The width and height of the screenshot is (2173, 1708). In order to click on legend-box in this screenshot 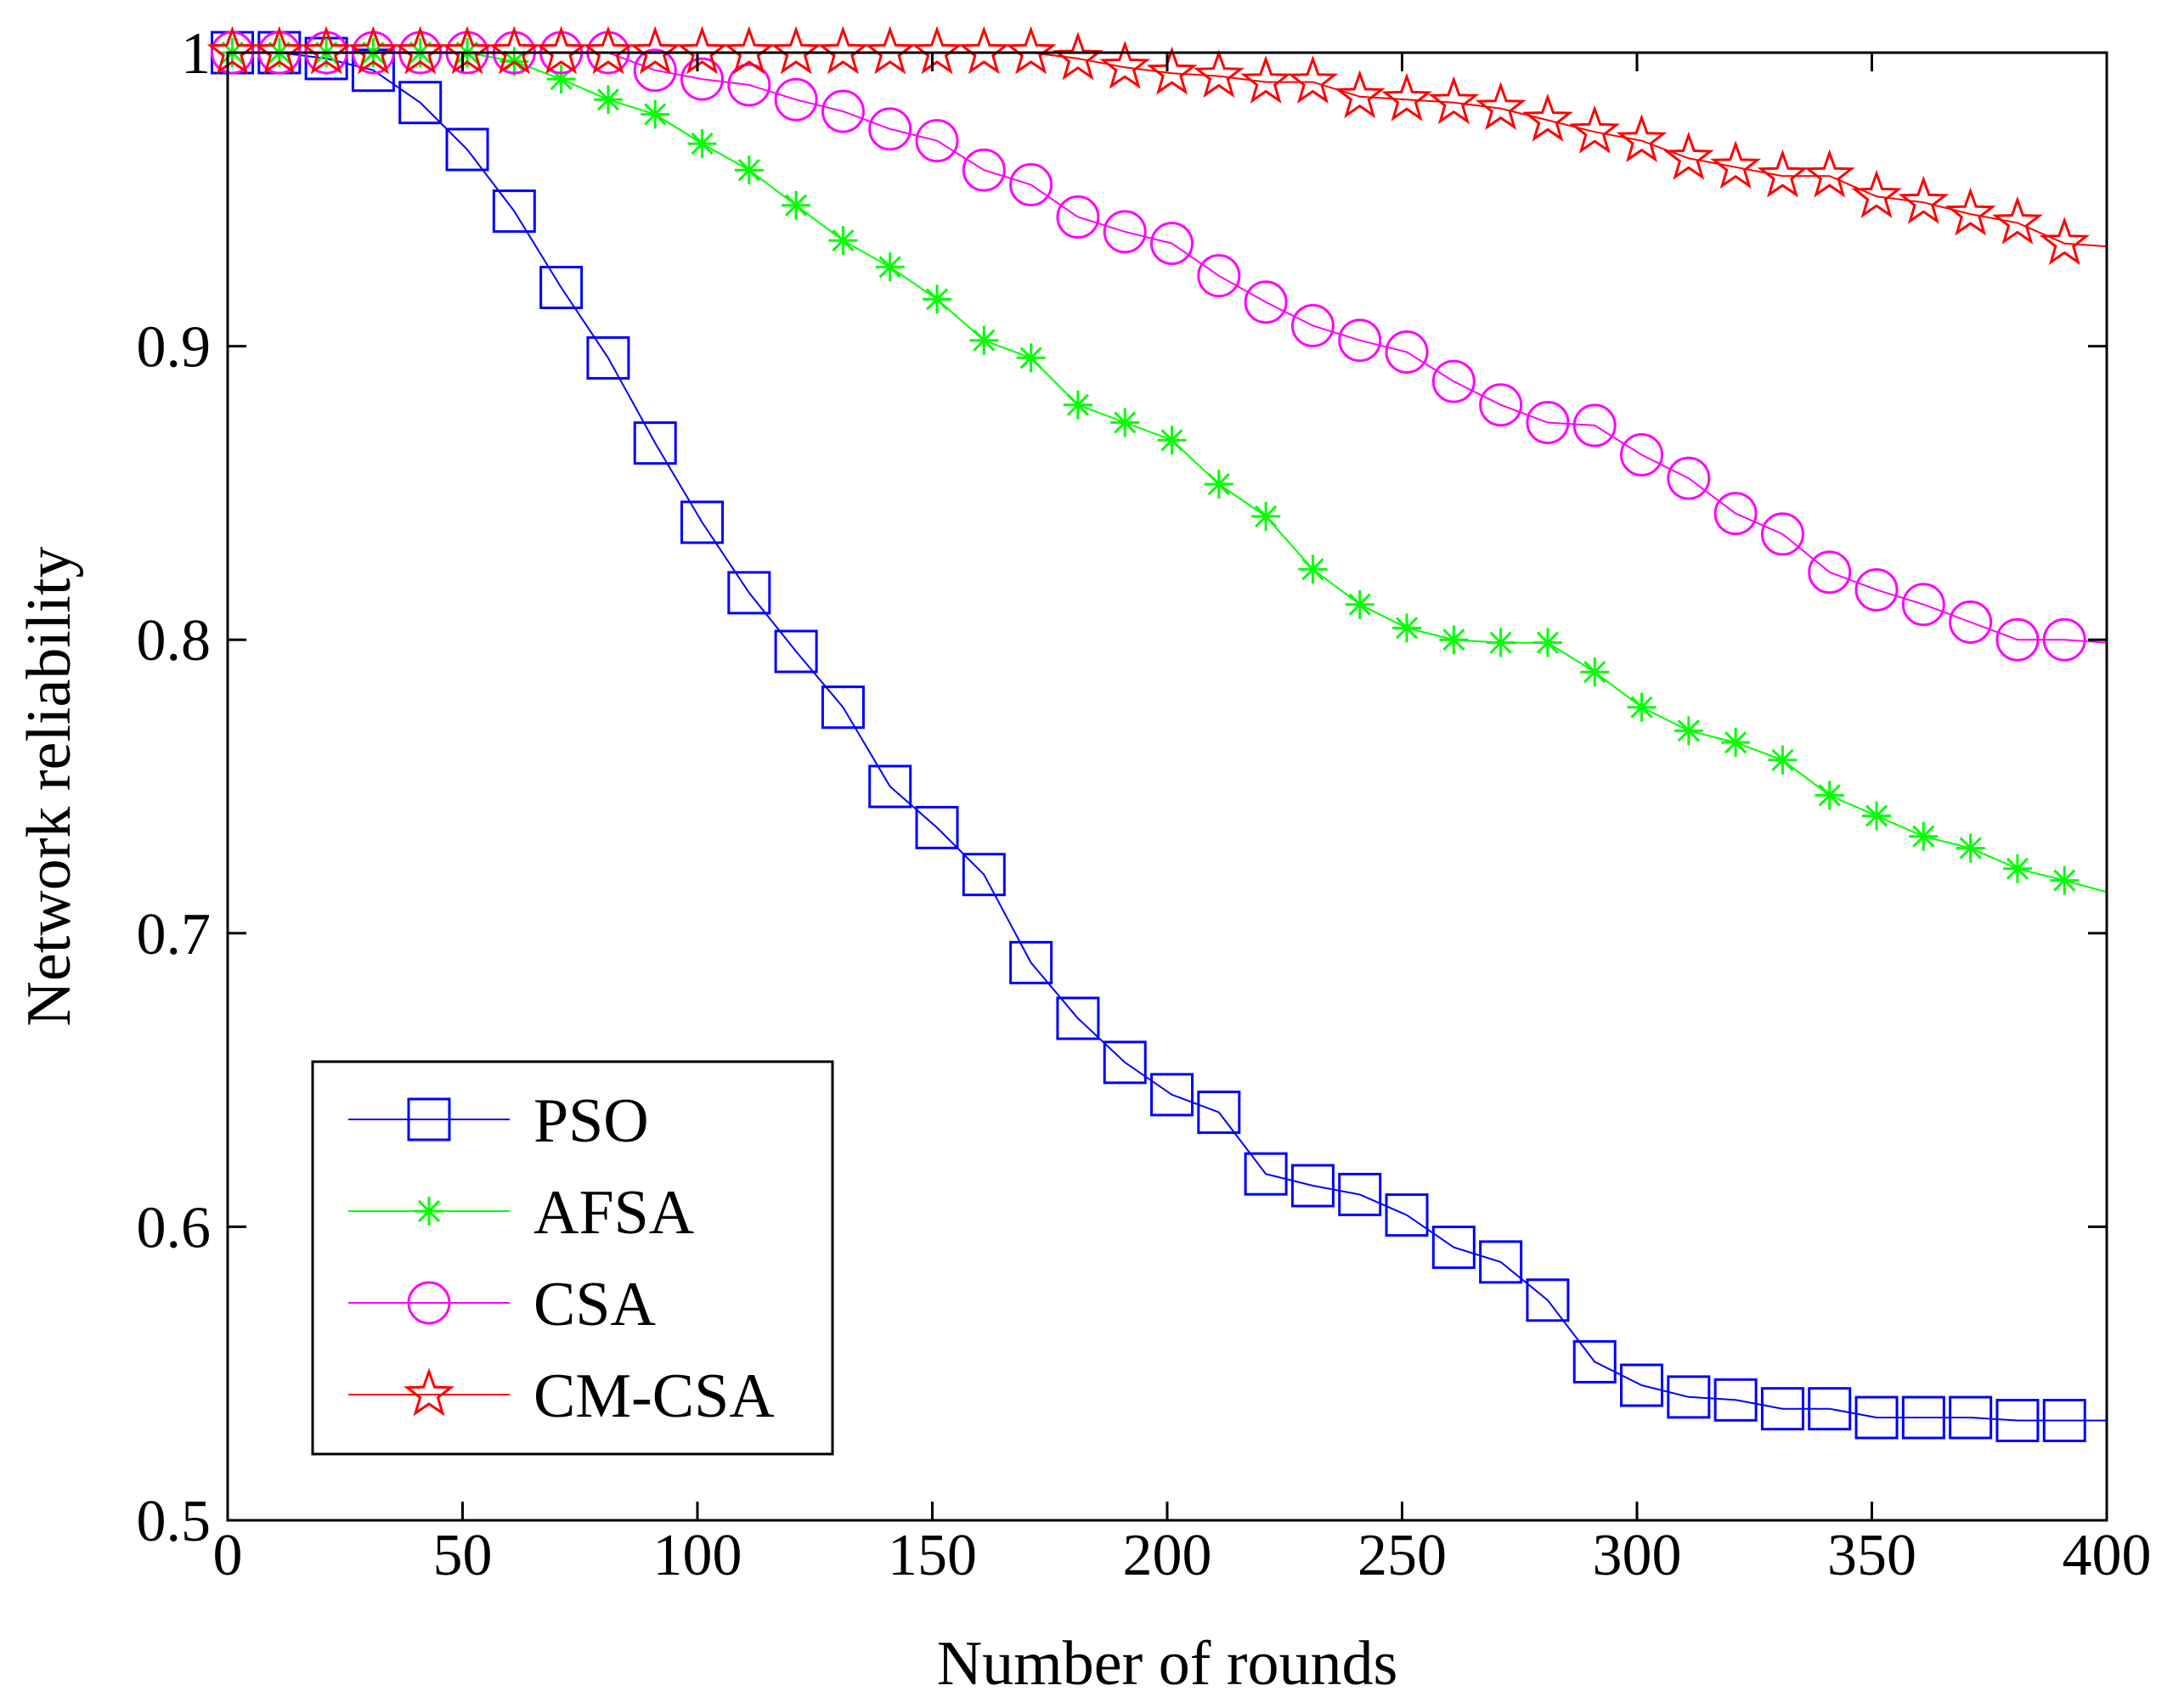, I will do `click(572, 1258)`.